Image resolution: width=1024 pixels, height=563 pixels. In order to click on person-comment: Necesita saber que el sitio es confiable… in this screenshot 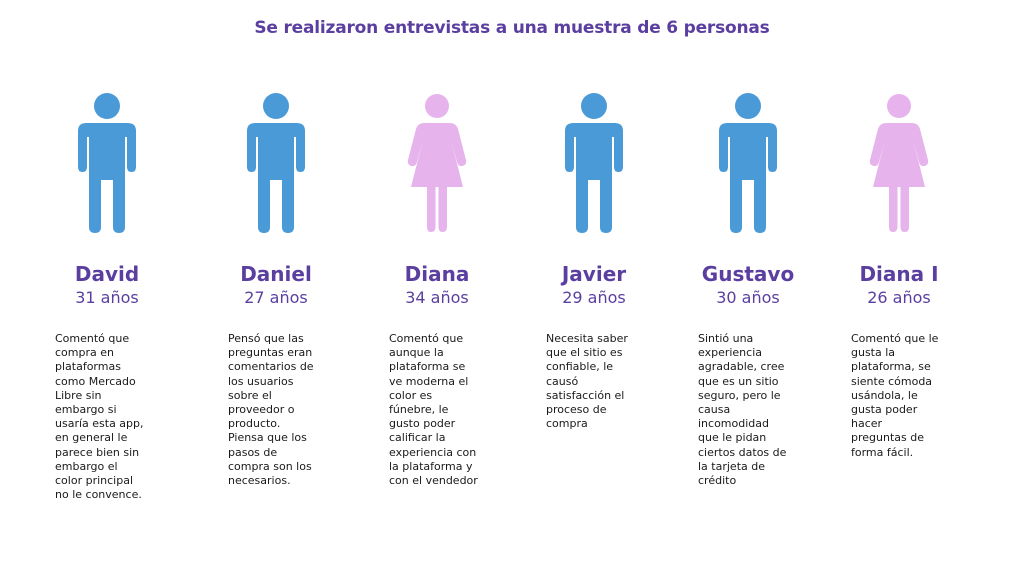, I will do `click(587, 381)`.